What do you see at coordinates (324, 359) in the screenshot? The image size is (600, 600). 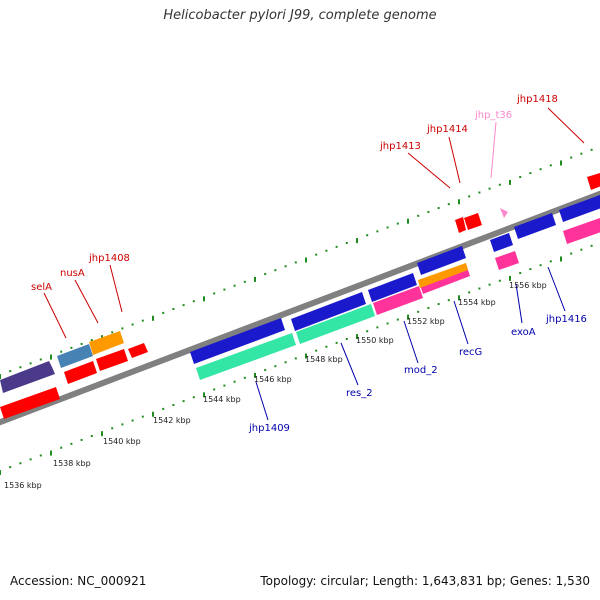 I see `scale-label: 1548 kbp` at bounding box center [324, 359].